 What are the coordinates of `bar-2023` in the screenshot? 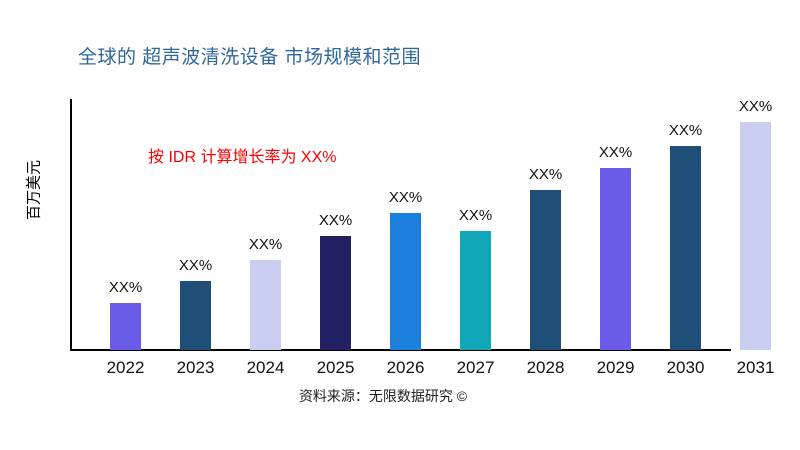 It's located at (195, 315).